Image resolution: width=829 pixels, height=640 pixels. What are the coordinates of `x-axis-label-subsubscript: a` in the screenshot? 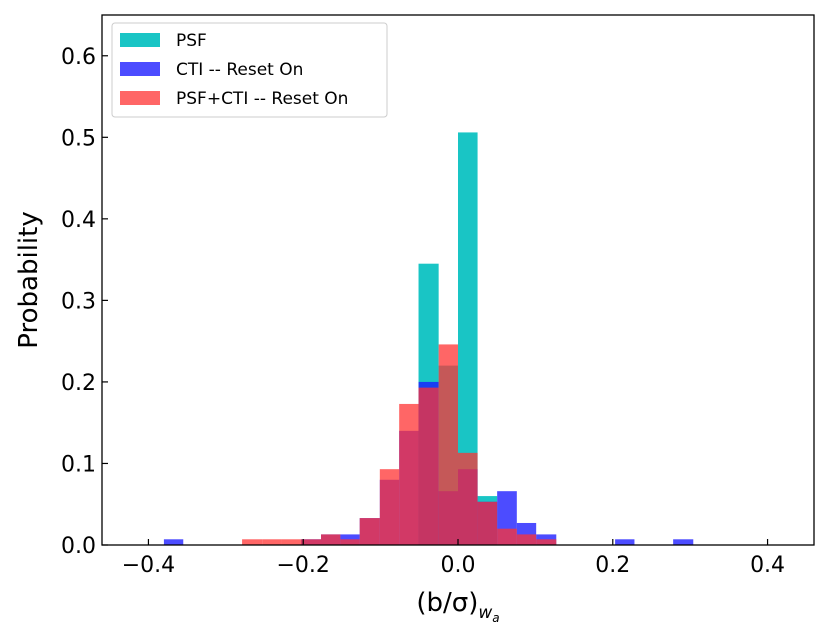 It's located at (495, 618).